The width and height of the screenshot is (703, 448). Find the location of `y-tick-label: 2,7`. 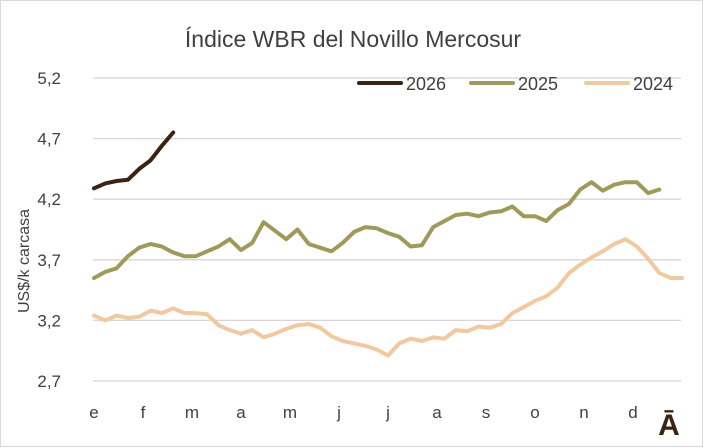

y-tick-label: 2,7 is located at coordinates (49, 381).